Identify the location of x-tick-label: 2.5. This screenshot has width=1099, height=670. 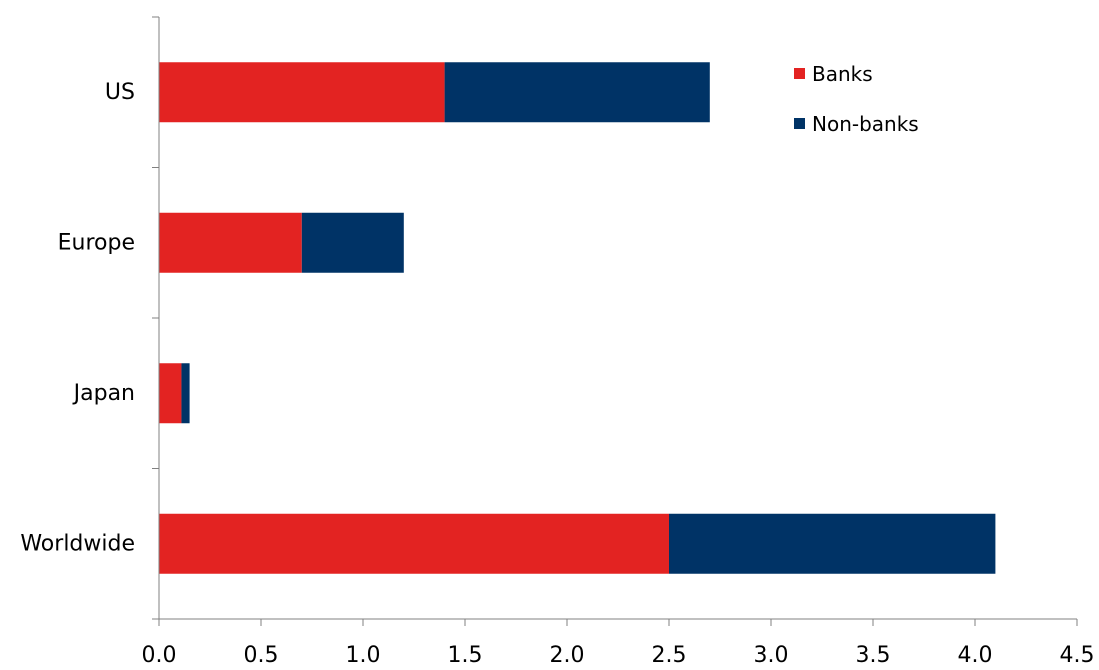
(669, 655).